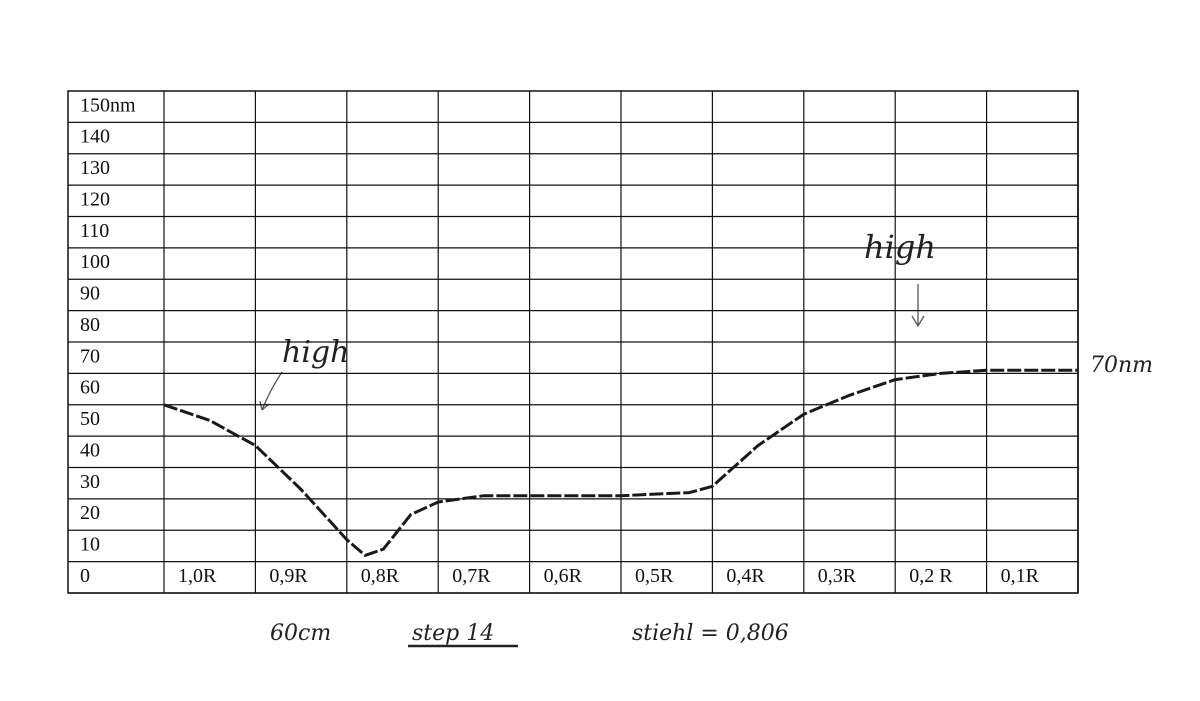 This screenshot has height=701, width=1200. Describe the element at coordinates (90, 388) in the screenshot. I see `y-tick-label: 60` at that location.